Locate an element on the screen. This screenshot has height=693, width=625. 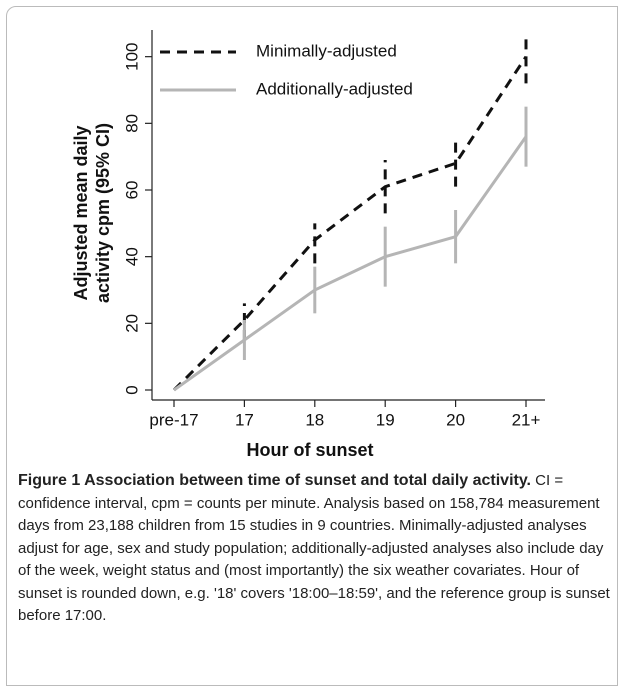
y-axis-title: Adjusted mean daily is located at coordinates (81, 212).